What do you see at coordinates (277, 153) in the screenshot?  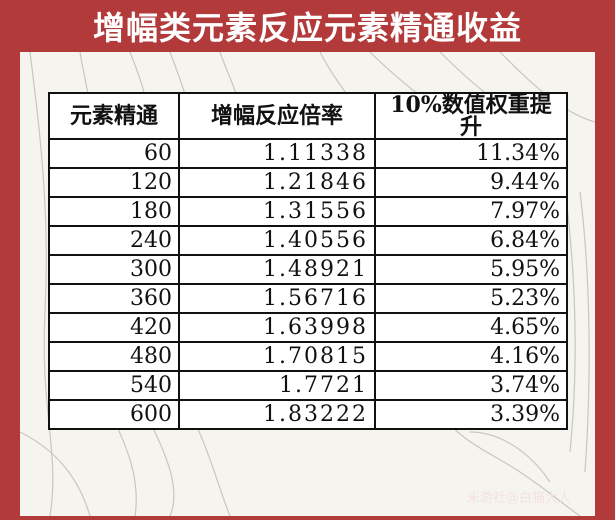 I see `cell-multiplier: 1.11338` at bounding box center [277, 153].